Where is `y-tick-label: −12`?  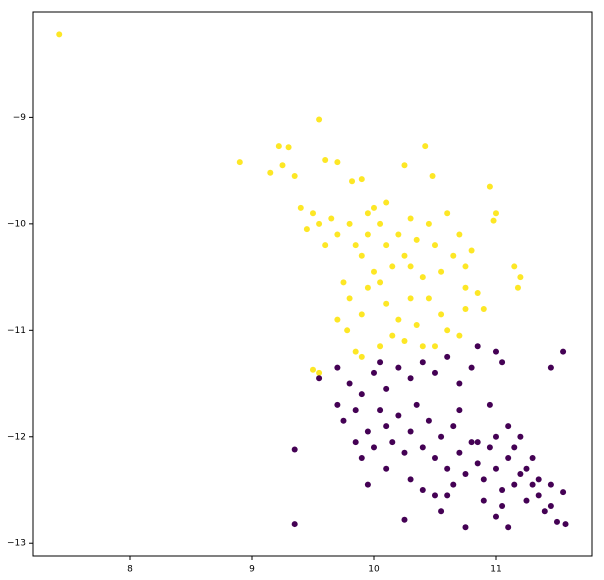
y-tick-label: −12 is located at coordinates (16, 437).